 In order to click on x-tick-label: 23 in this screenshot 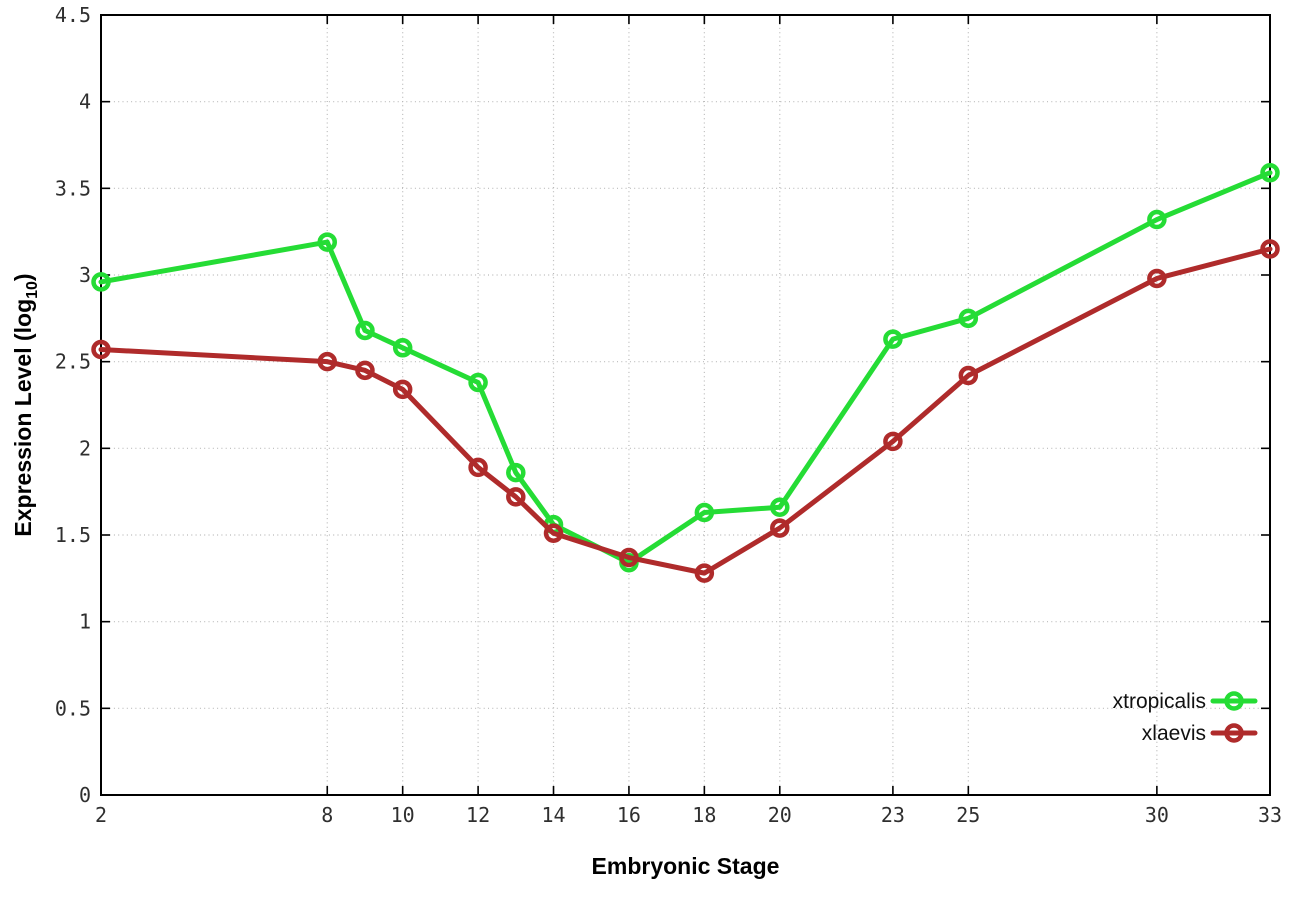, I will do `click(893, 815)`.